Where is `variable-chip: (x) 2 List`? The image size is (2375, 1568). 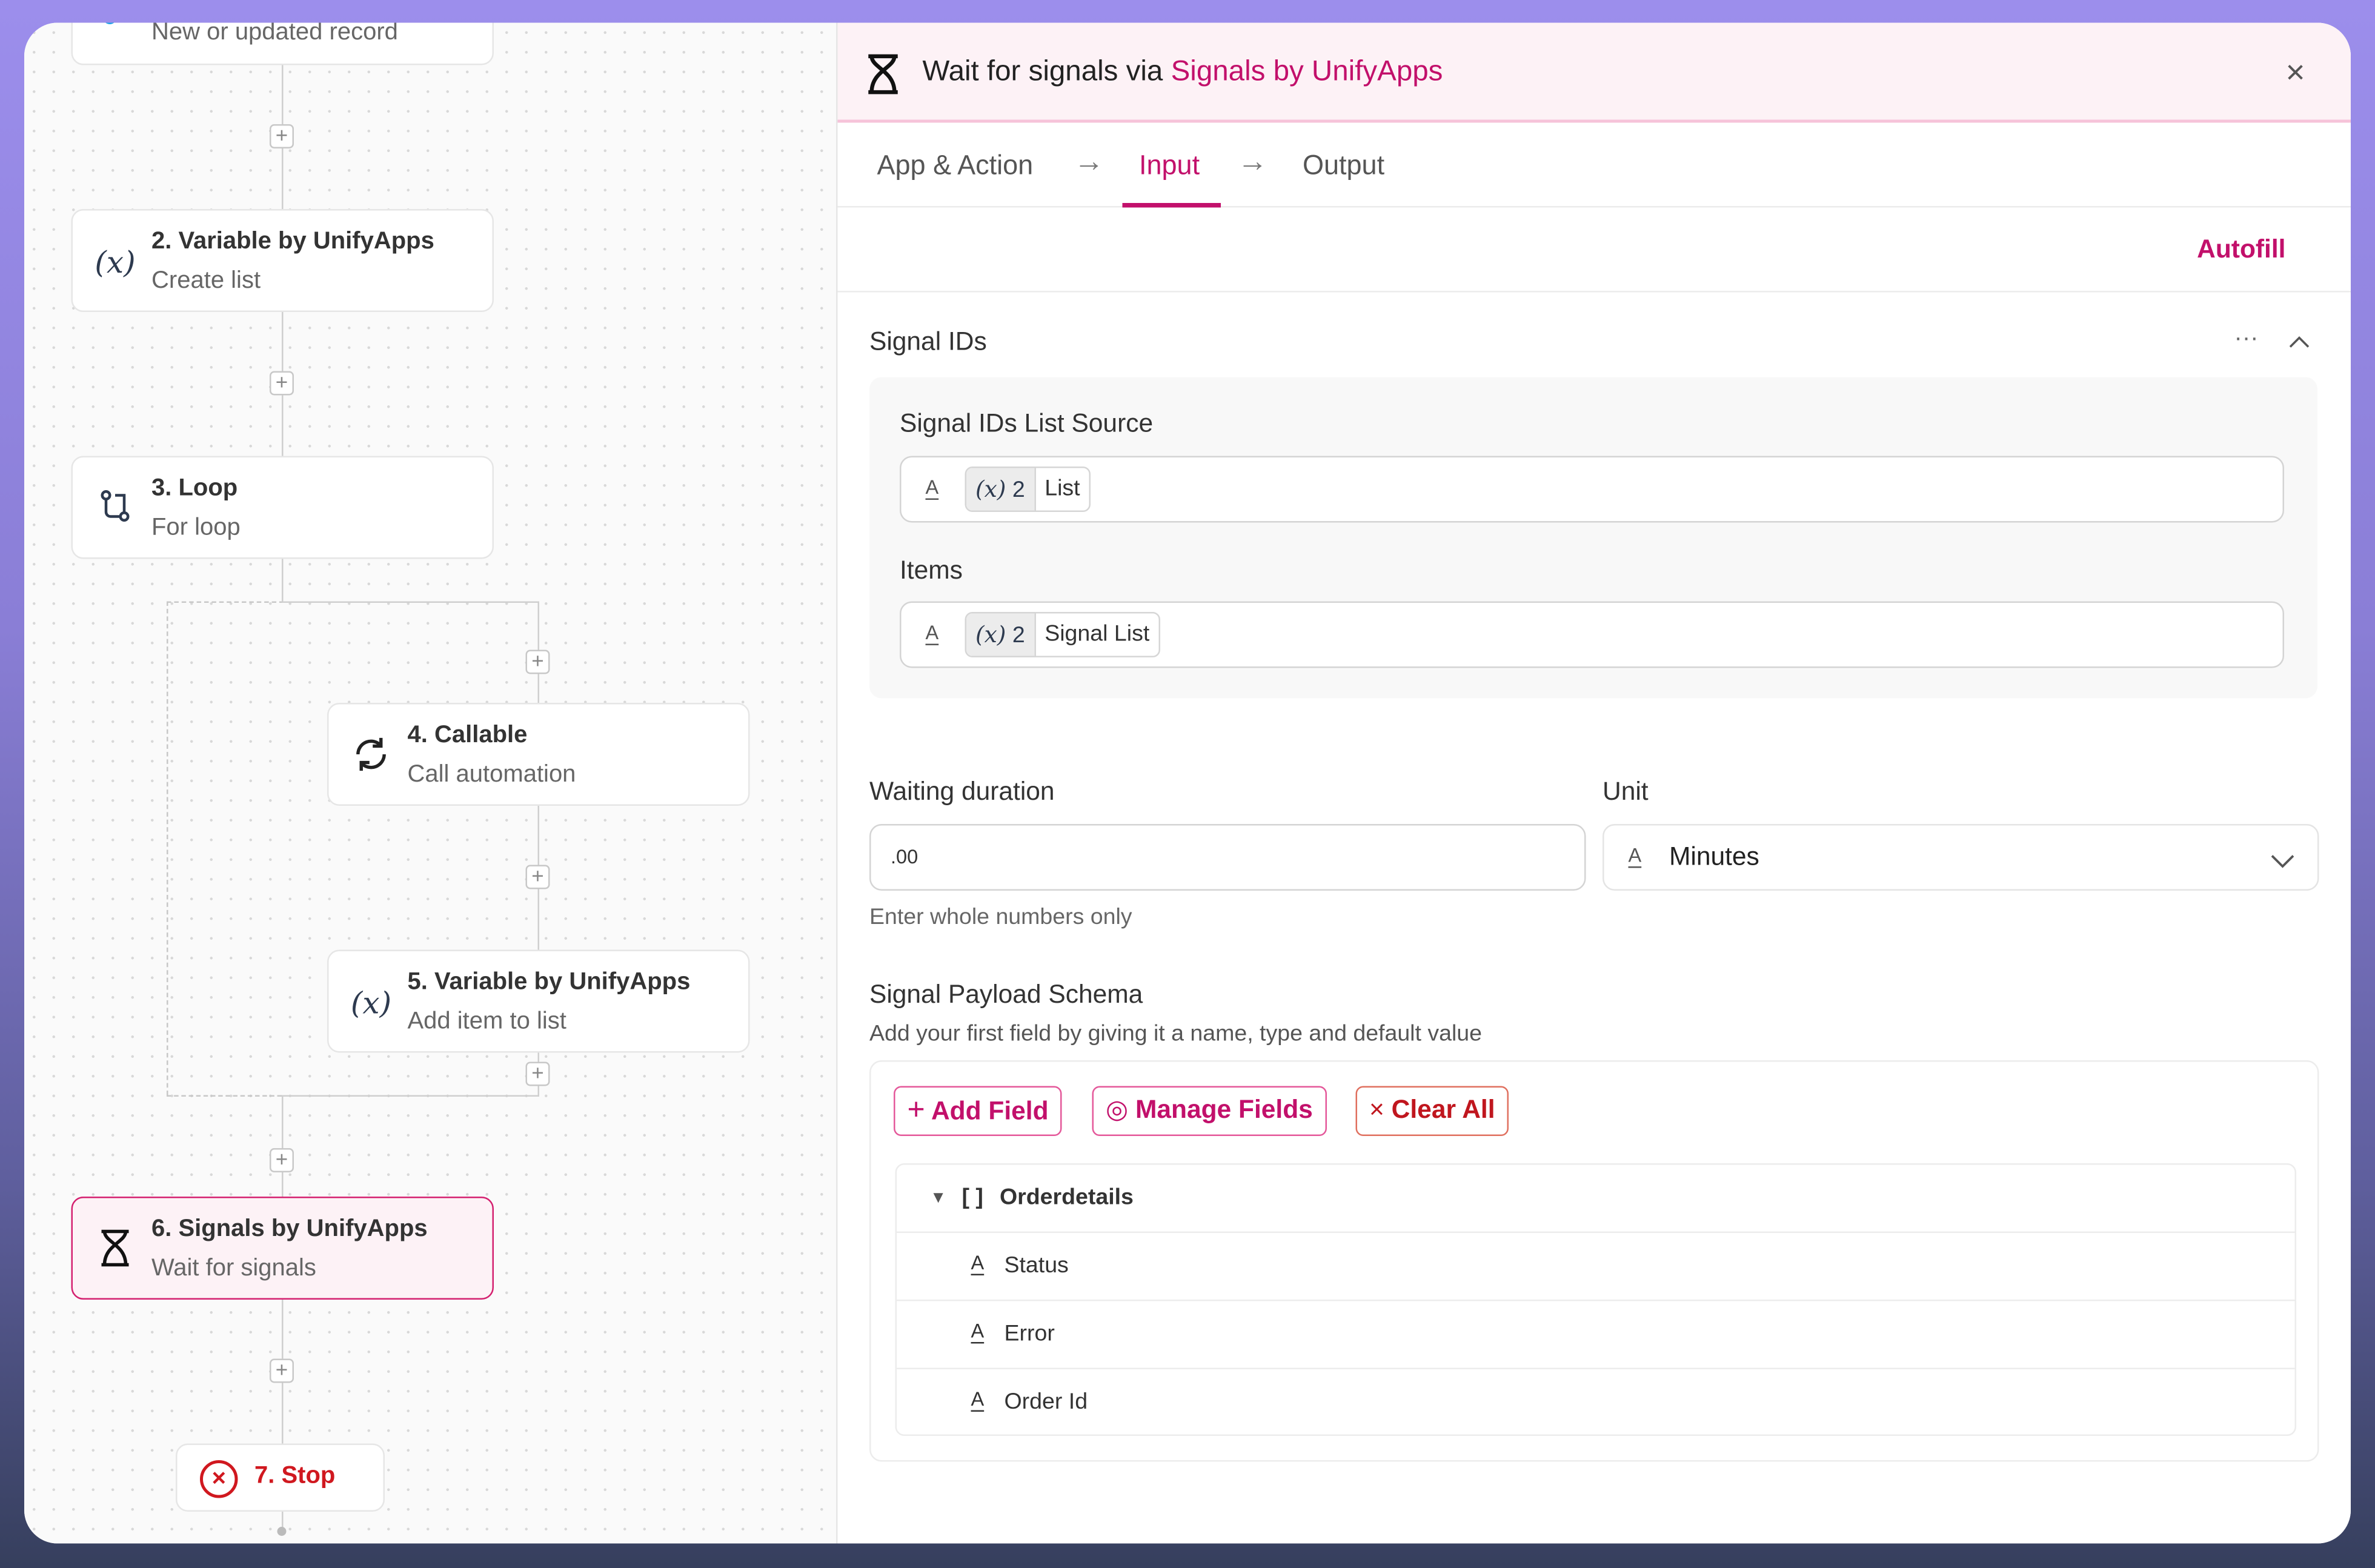 variable-chip: (x) 2 List is located at coordinates (1028, 489).